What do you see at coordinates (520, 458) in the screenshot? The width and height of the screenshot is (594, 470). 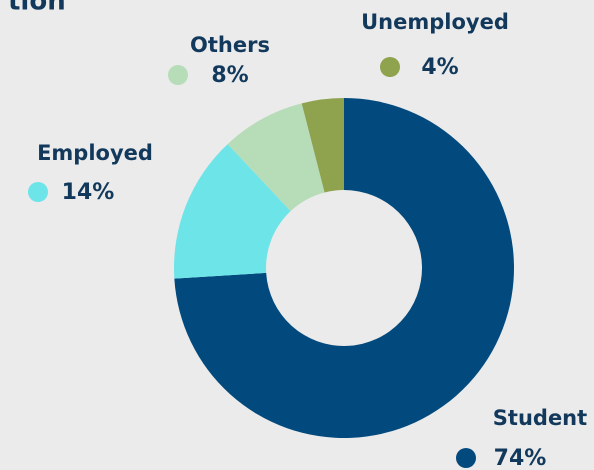 I see `data-label: 74%` at bounding box center [520, 458].